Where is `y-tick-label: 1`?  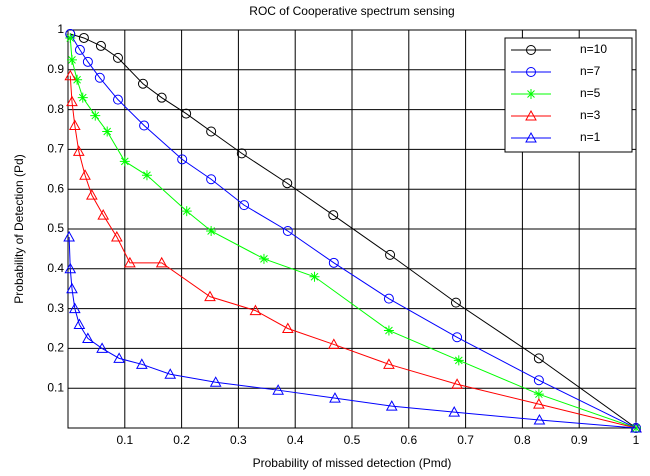
y-tick-label: 1 is located at coordinates (60, 29).